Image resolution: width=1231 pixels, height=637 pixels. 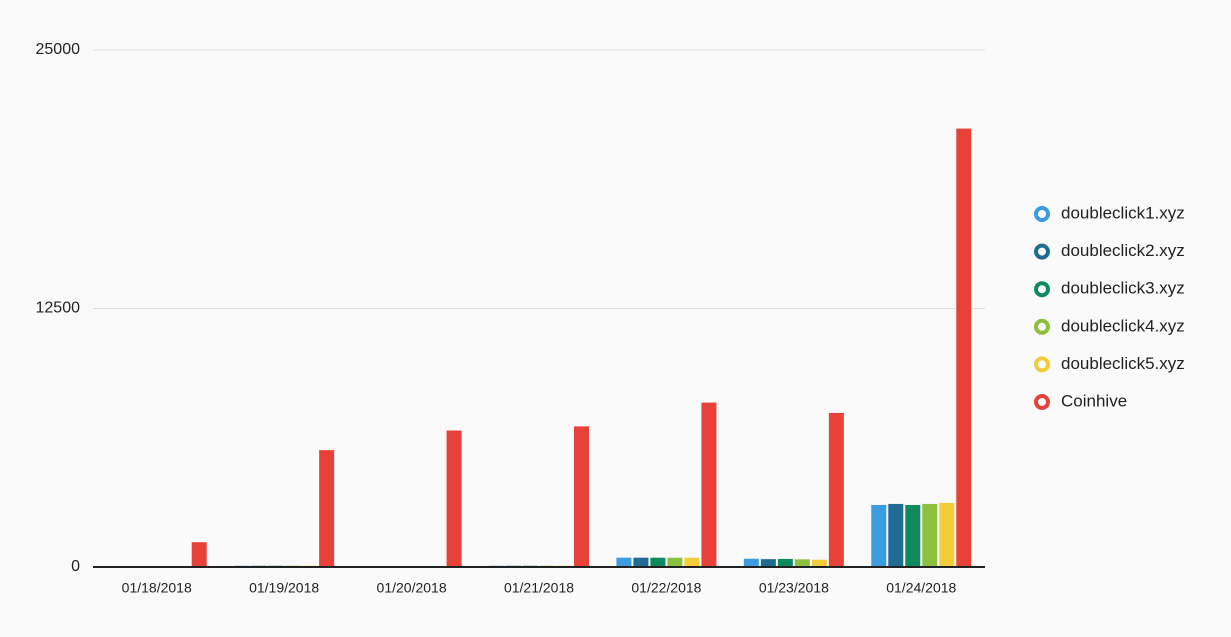 What do you see at coordinates (1123, 212) in the screenshot?
I see `legend-label: doubleclick1.xyz` at bounding box center [1123, 212].